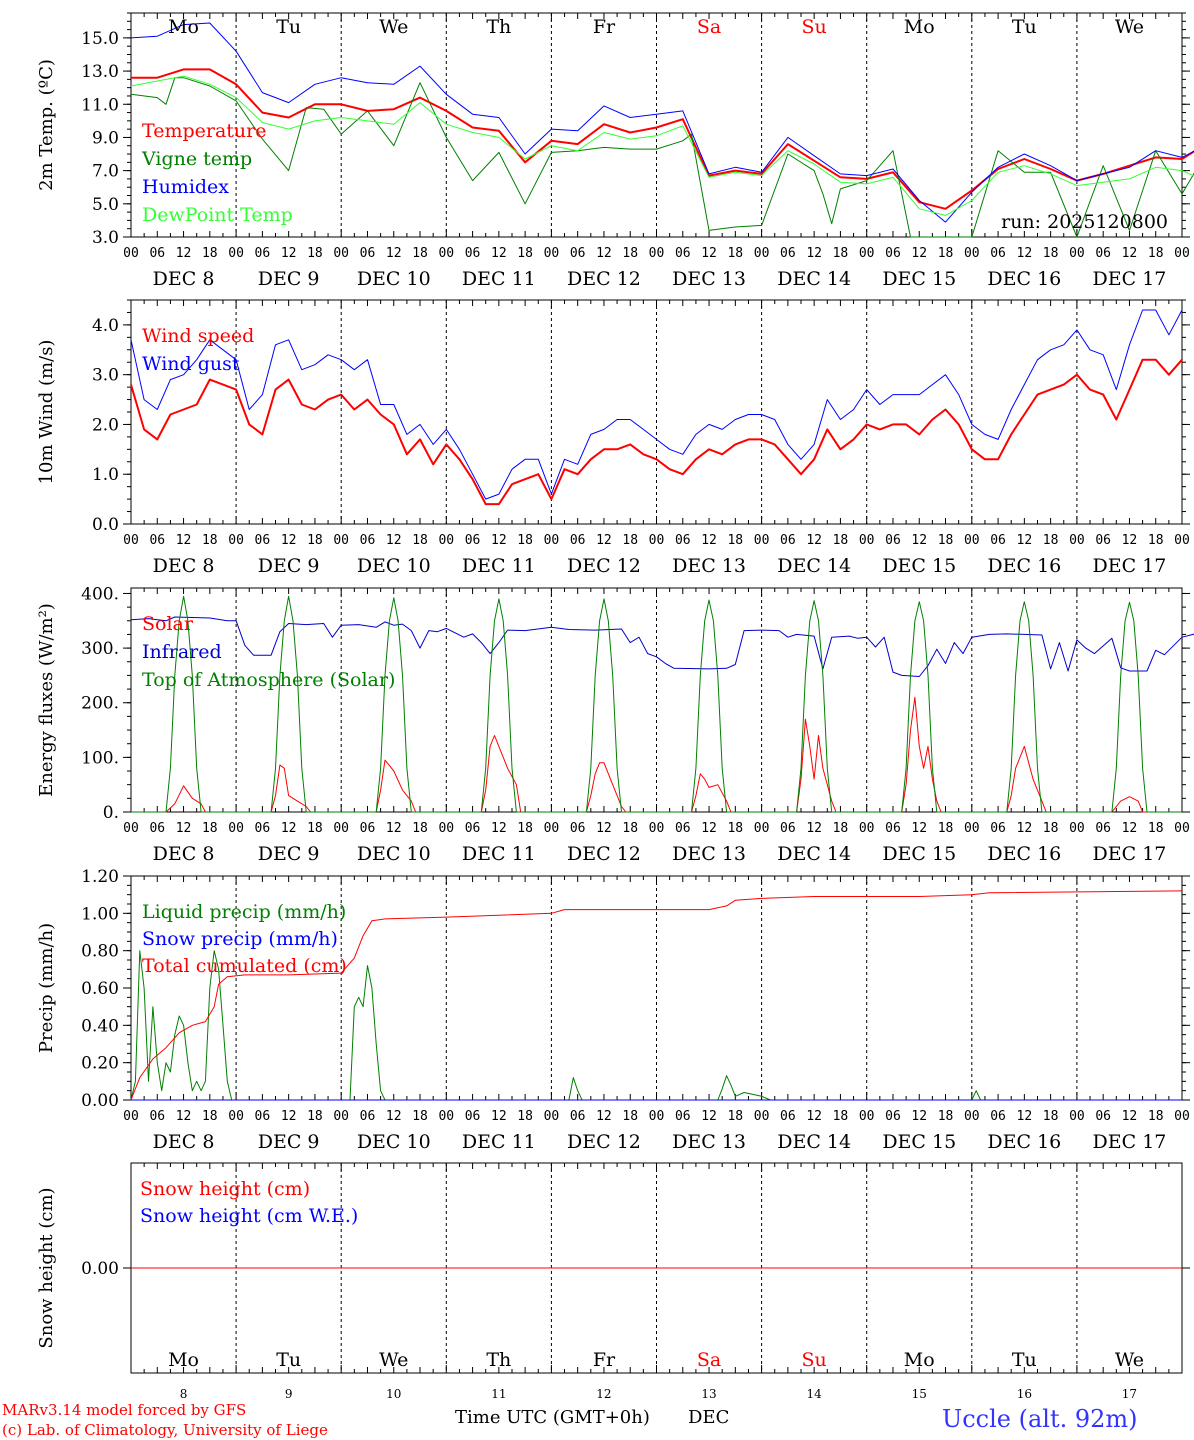 This screenshot has height=1440, width=1194. Describe the element at coordinates (124, 1410) in the screenshot. I see `footer-model-line: MARv3.14 model forced by GFS` at that location.